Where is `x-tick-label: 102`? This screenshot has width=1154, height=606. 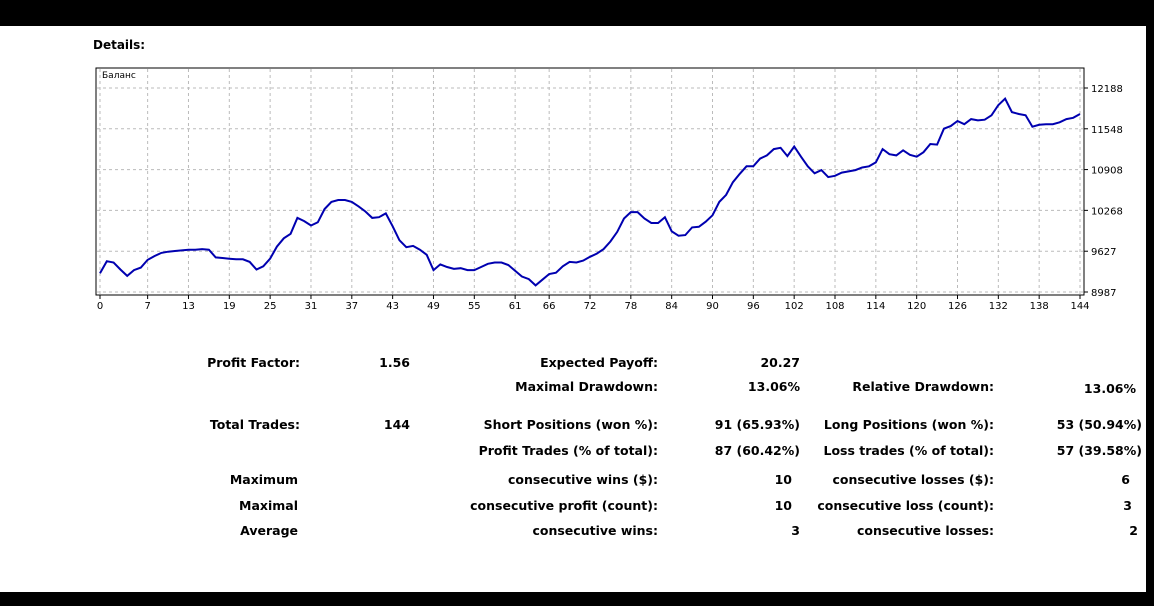 x-tick-label: 102 is located at coordinates (794, 306).